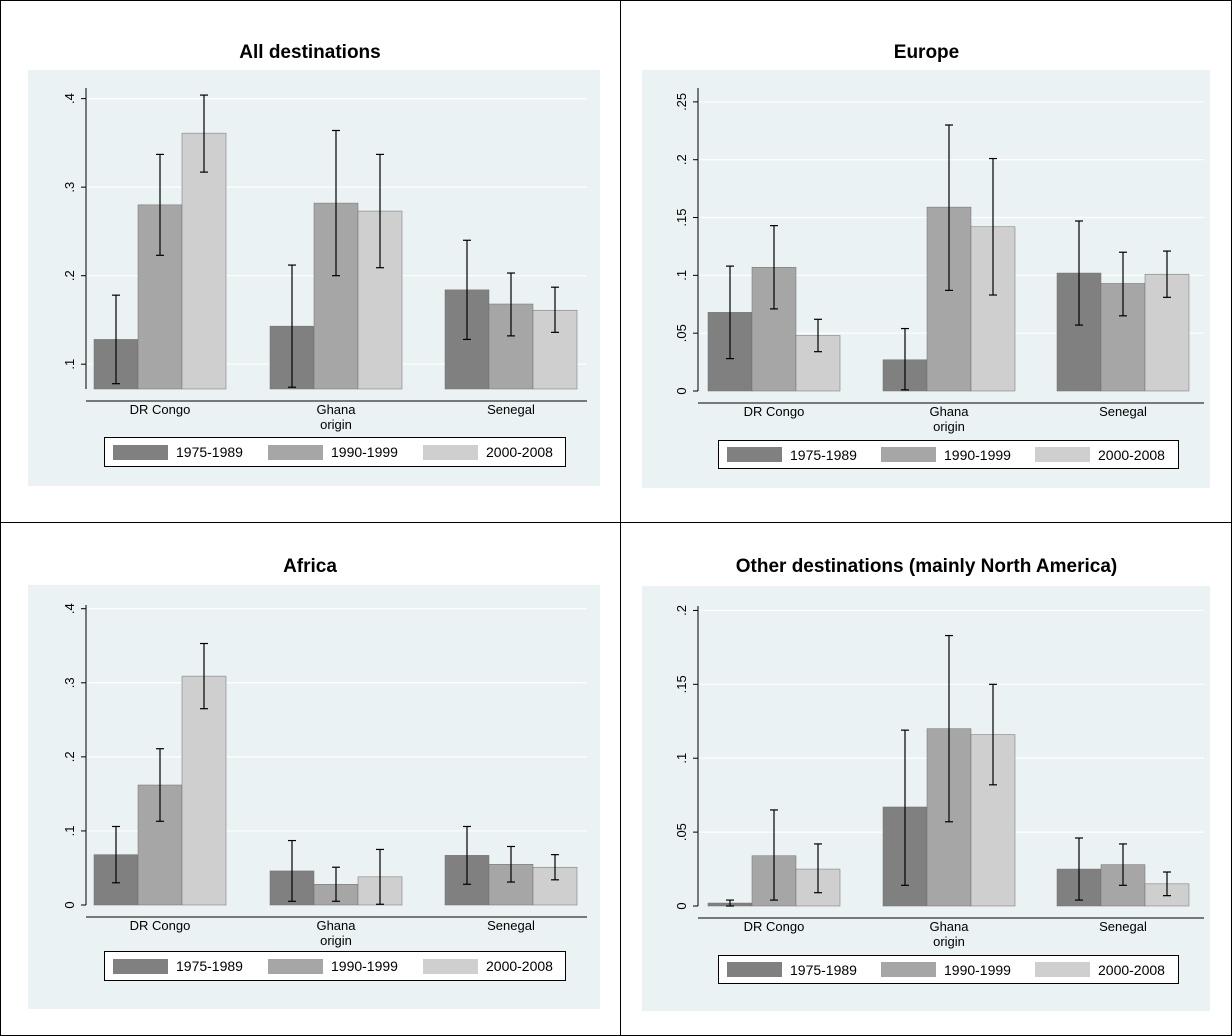 The width and height of the screenshot is (1232, 1036). What do you see at coordinates (310, 566) in the screenshot?
I see `panel-title: Africa` at bounding box center [310, 566].